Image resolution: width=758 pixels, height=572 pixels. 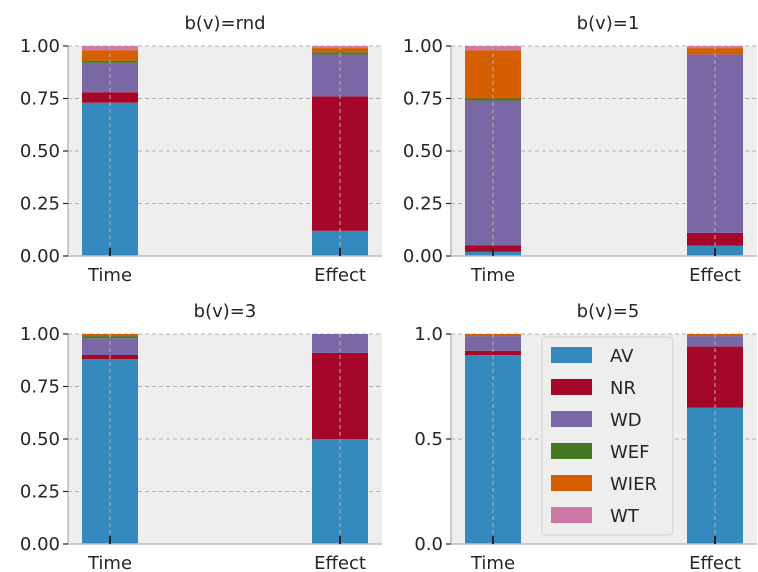 I want to click on y-tick-label: 0.0, so click(x=428, y=544).